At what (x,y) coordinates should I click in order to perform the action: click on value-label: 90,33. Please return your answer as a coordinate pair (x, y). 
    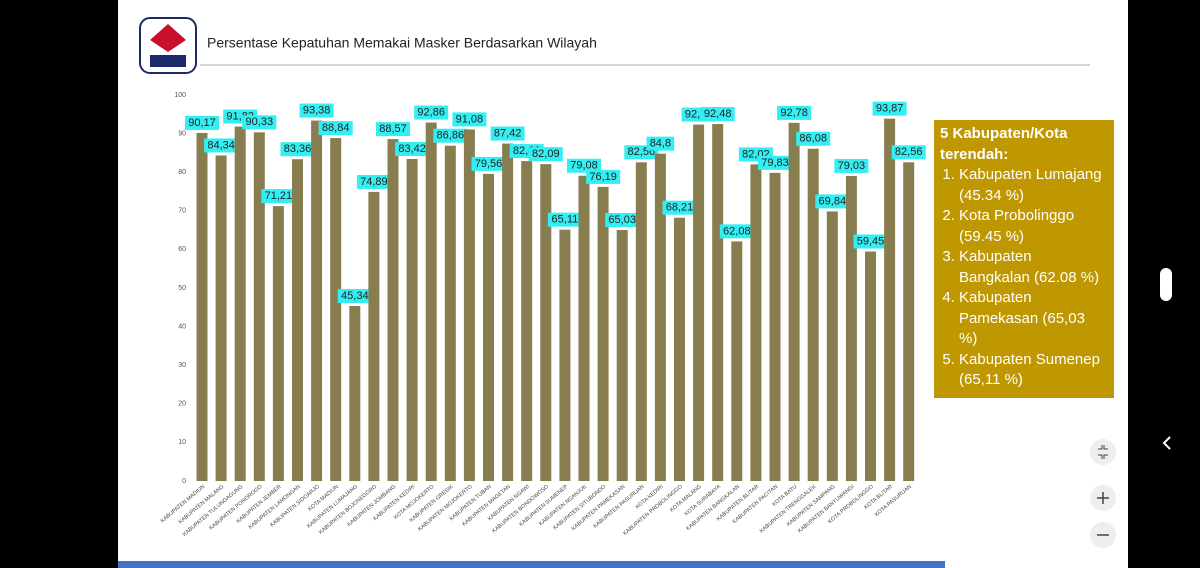
    Looking at the image, I should click on (260, 122).